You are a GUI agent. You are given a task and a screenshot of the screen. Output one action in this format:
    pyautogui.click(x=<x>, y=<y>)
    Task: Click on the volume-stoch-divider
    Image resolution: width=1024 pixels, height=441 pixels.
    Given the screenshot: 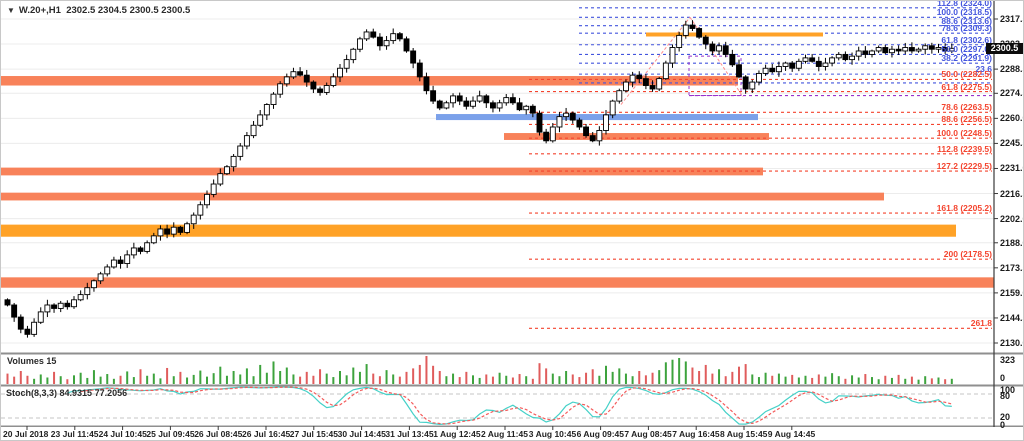 What is the action you would take?
    pyautogui.click(x=512, y=385)
    